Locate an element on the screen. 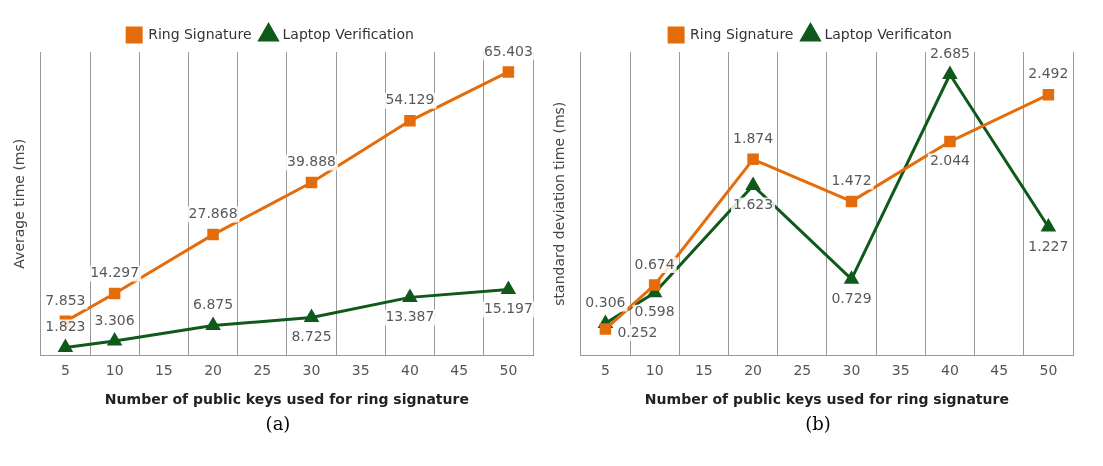 The image size is (1103, 466). data-label: 0.306 is located at coordinates (605, 302).